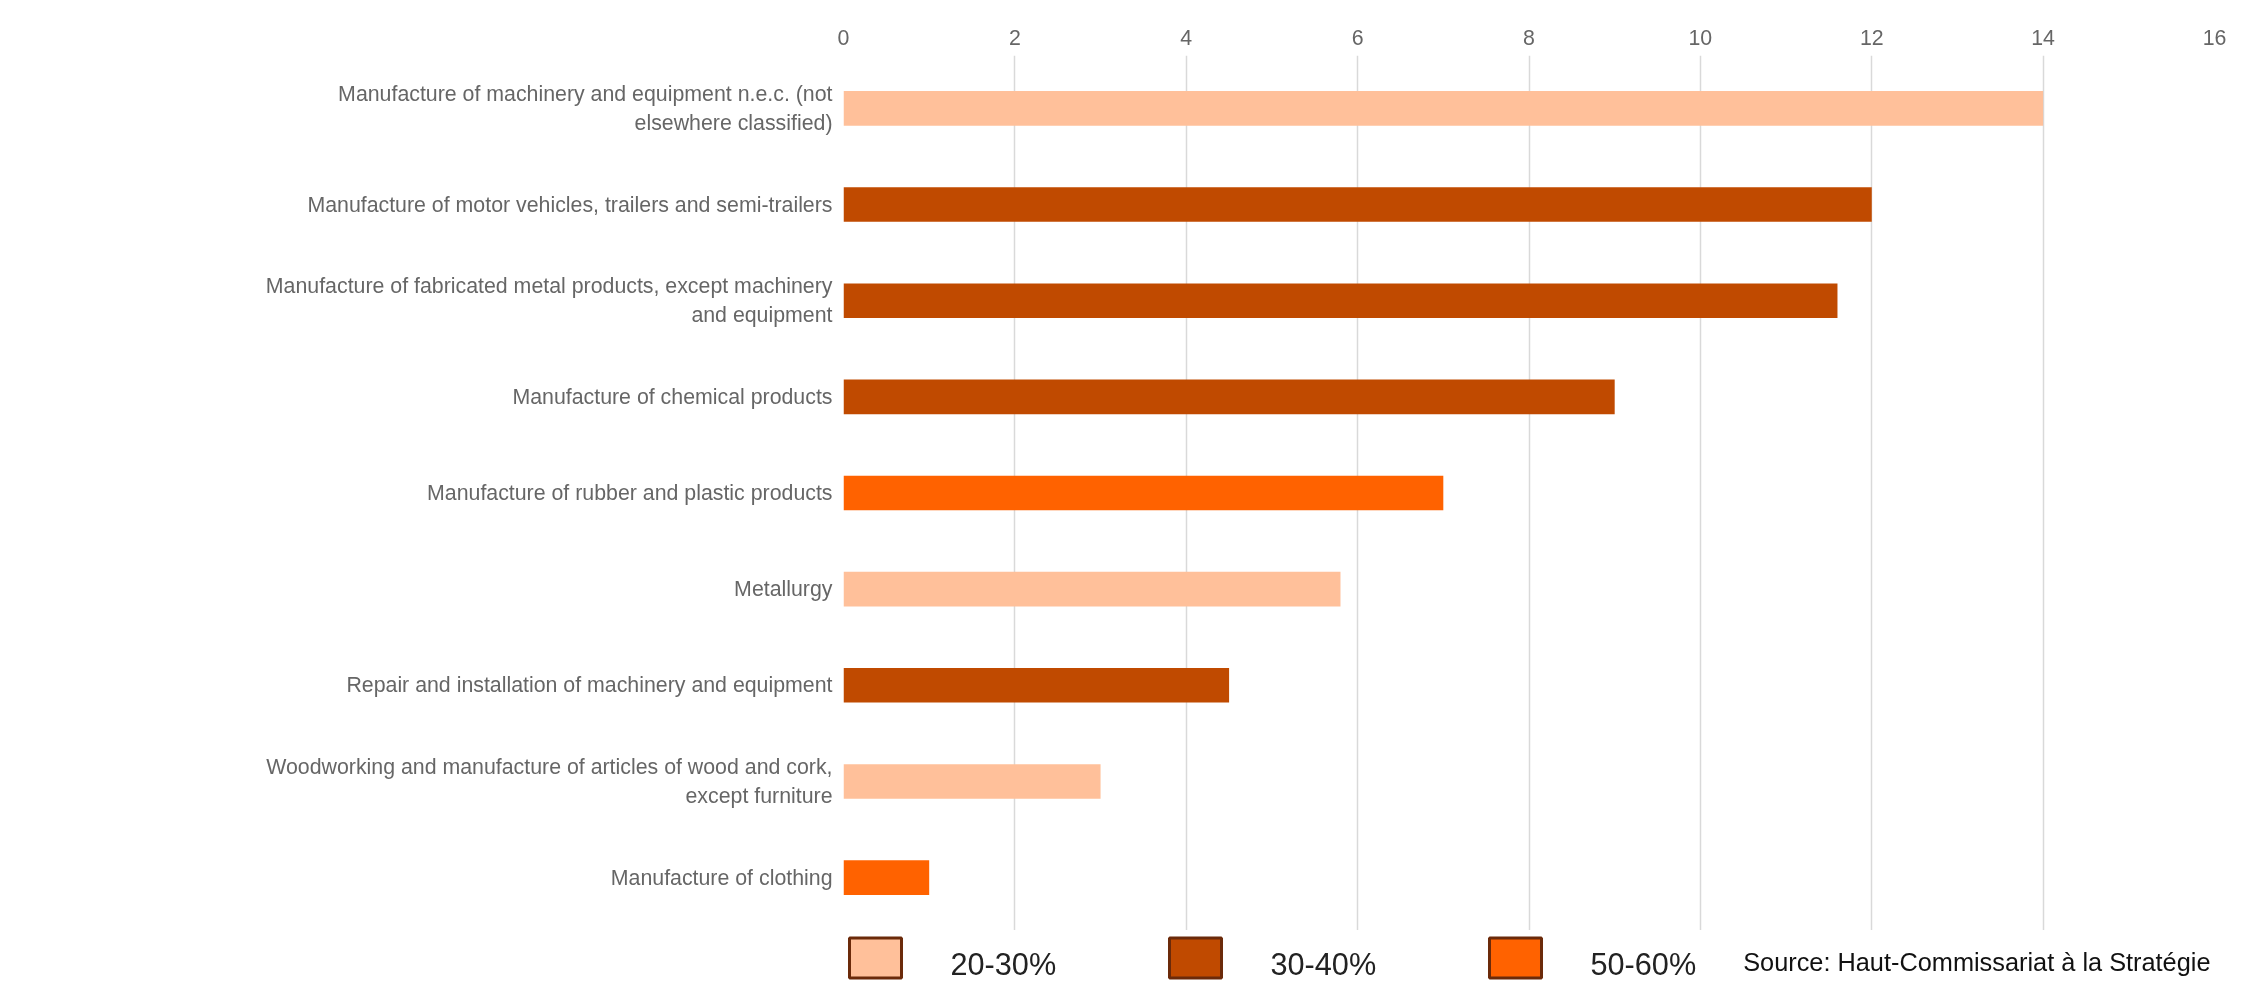 Image resolution: width=2257 pixels, height=993 pixels. I want to click on y-tick-label: Metallurgy, so click(783, 589).